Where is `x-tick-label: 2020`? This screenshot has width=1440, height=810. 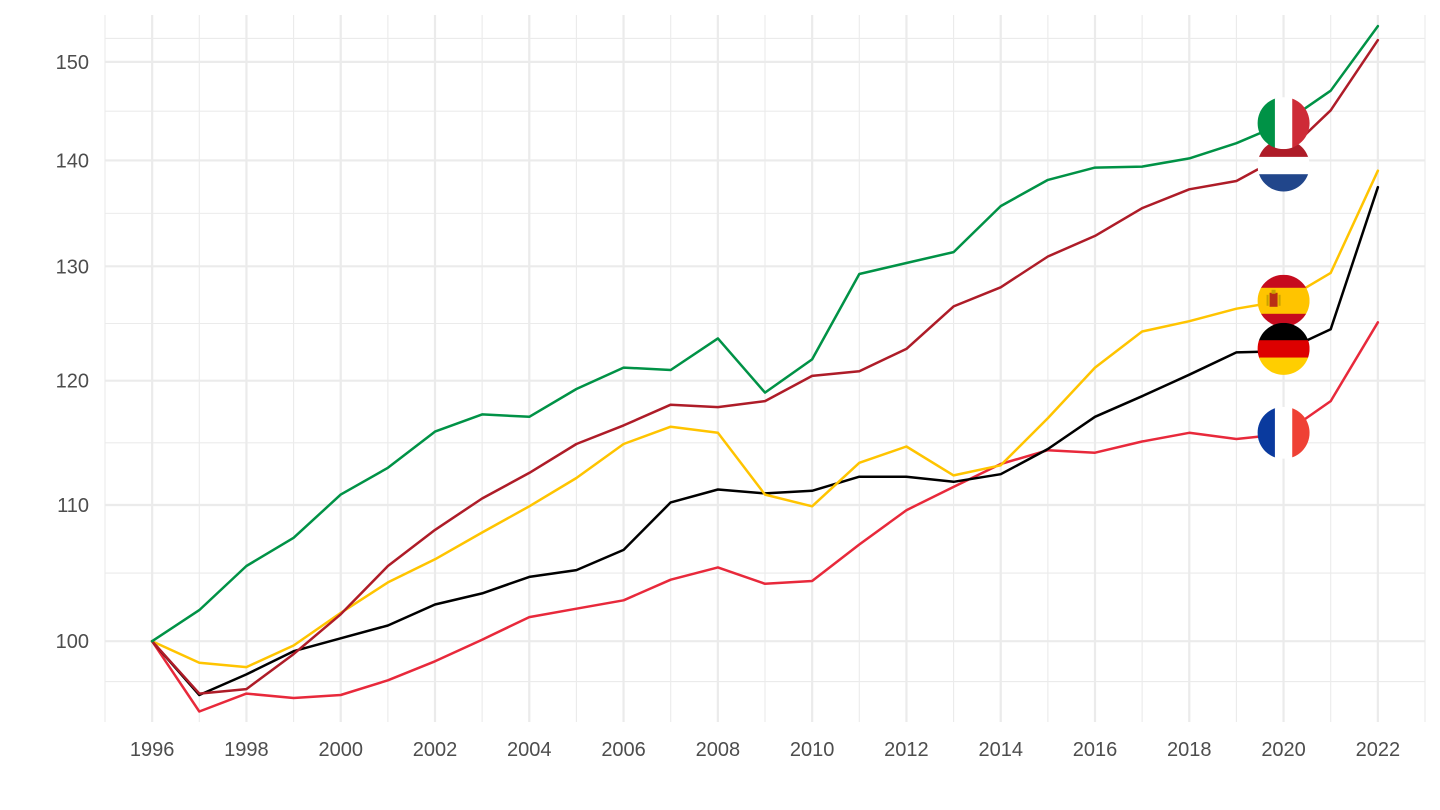
x-tick-label: 2020 is located at coordinates (1283, 750).